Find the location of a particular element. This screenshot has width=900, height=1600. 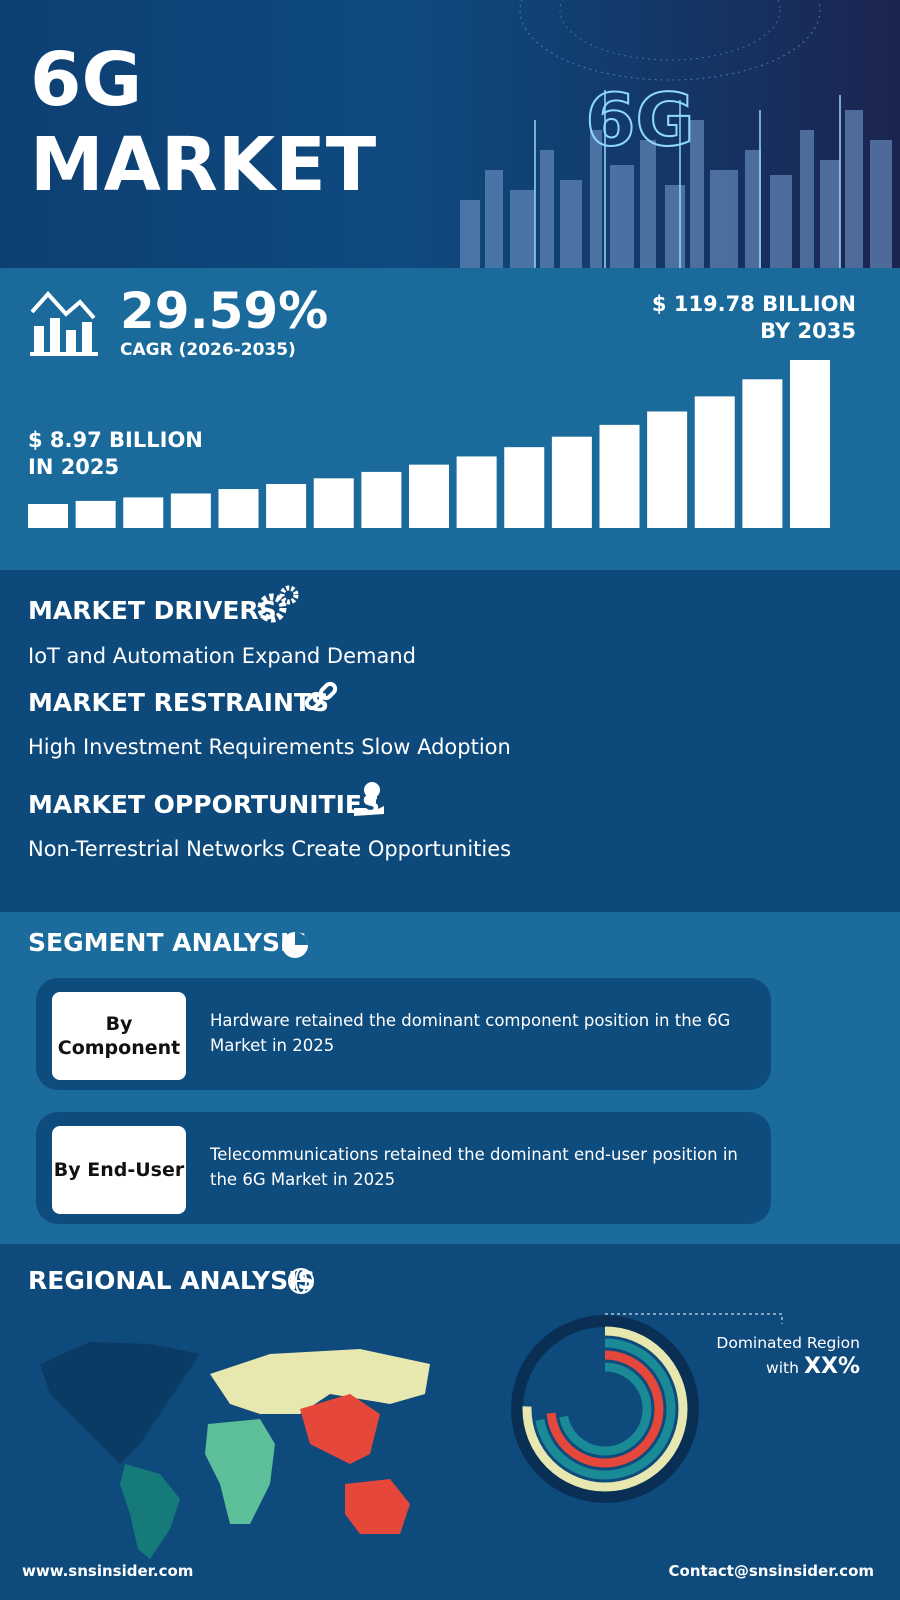

pie-icon is located at coordinates (295, 945).